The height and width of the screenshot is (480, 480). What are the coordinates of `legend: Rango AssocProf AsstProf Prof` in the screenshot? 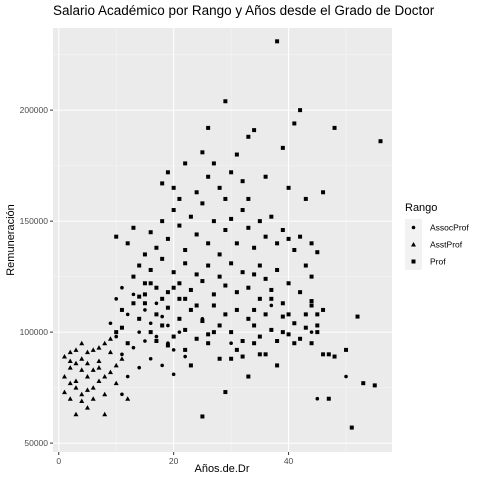 It's located at (437, 236).